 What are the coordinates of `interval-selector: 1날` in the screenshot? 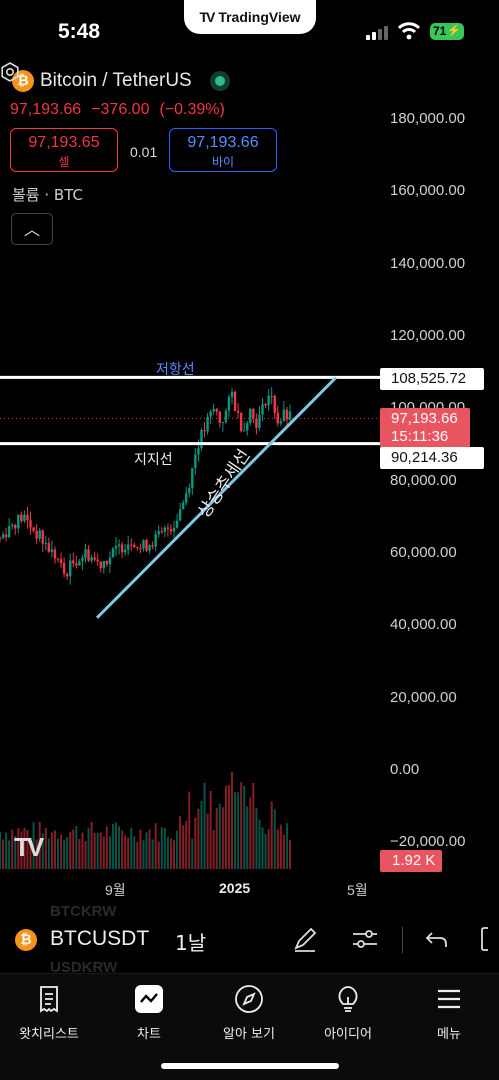 It's located at (191, 943).